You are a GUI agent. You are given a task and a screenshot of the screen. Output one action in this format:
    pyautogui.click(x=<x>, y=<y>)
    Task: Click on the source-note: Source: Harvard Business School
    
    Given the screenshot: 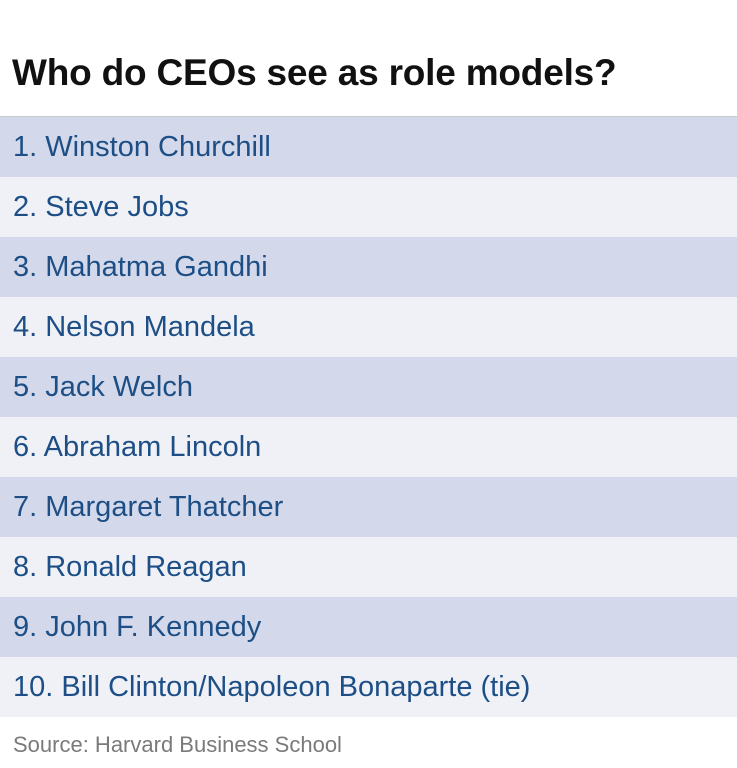 What is the action you would take?
    pyautogui.click(x=177, y=744)
    